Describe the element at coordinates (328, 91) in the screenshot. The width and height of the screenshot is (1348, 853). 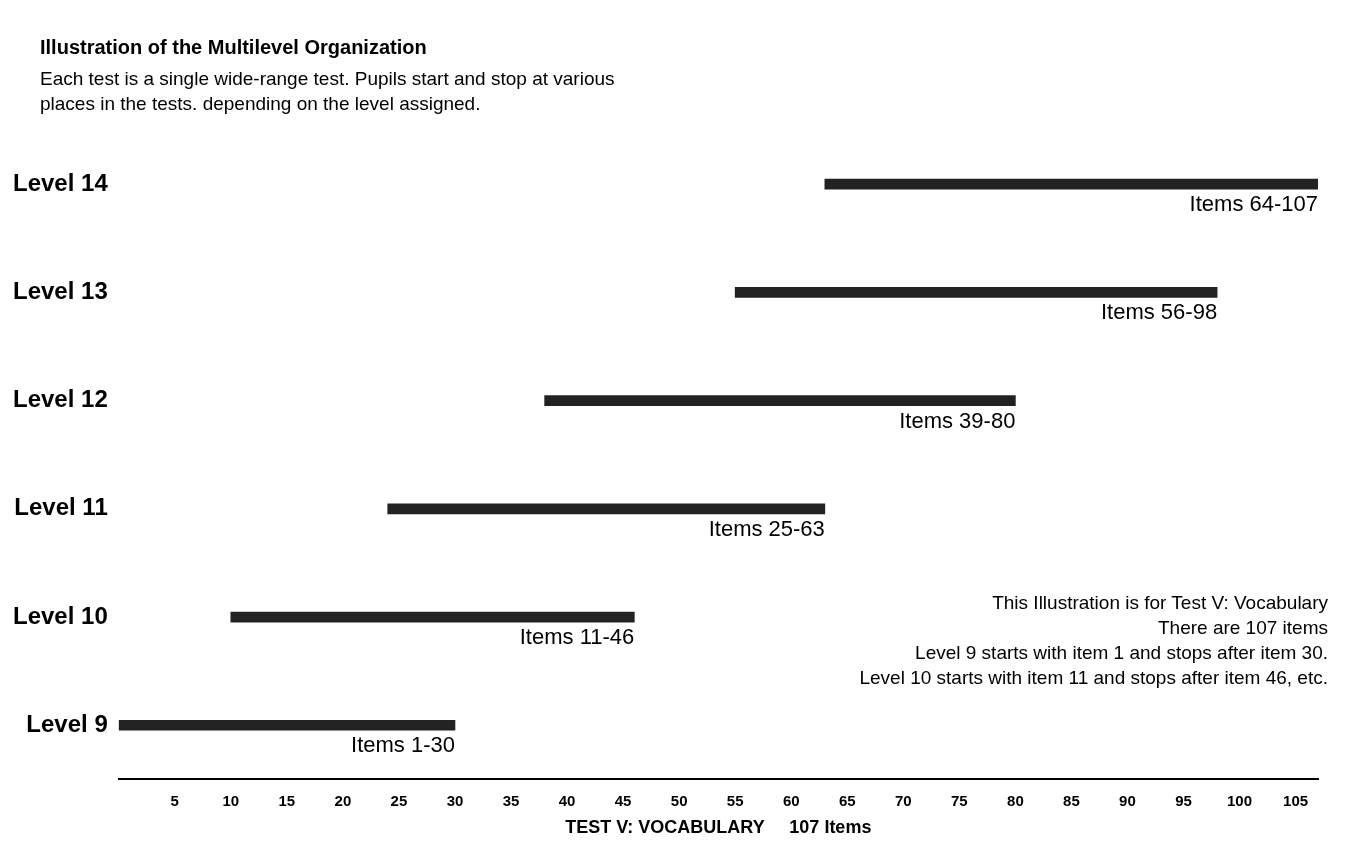
I see `chart-subtitle: Each test is a single wide-range test. Pupils start and stop at various places in the tests. depending on the level assigned.` at that location.